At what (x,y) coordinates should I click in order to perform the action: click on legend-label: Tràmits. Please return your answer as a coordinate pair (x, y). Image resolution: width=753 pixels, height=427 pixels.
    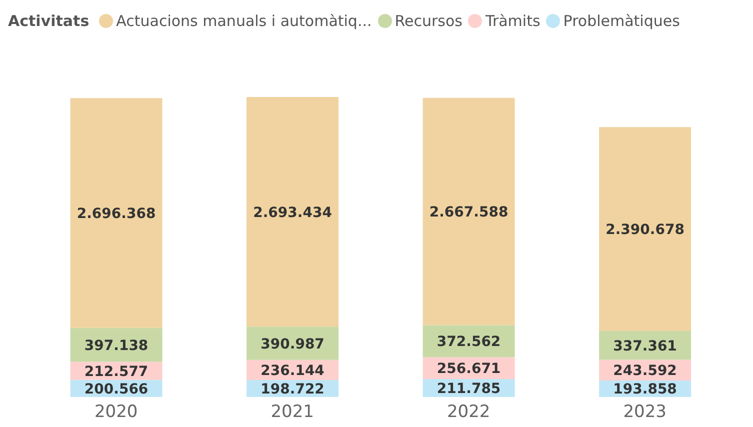
    Looking at the image, I should click on (512, 21).